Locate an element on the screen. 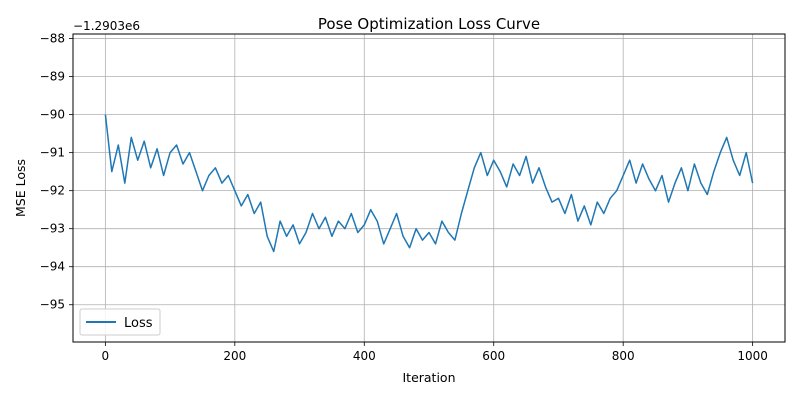  y-axis-ticks: −95 −94 −93 −92 −91 −90 −89 −88 is located at coordinates (56, 172).